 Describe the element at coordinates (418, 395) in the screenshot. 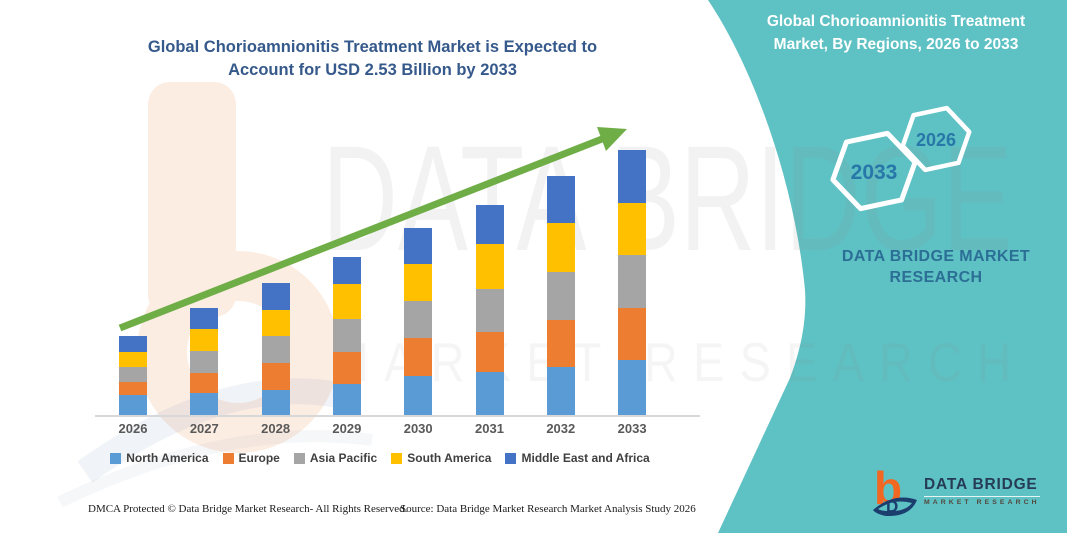

I see `bar-2030-north-america` at that location.